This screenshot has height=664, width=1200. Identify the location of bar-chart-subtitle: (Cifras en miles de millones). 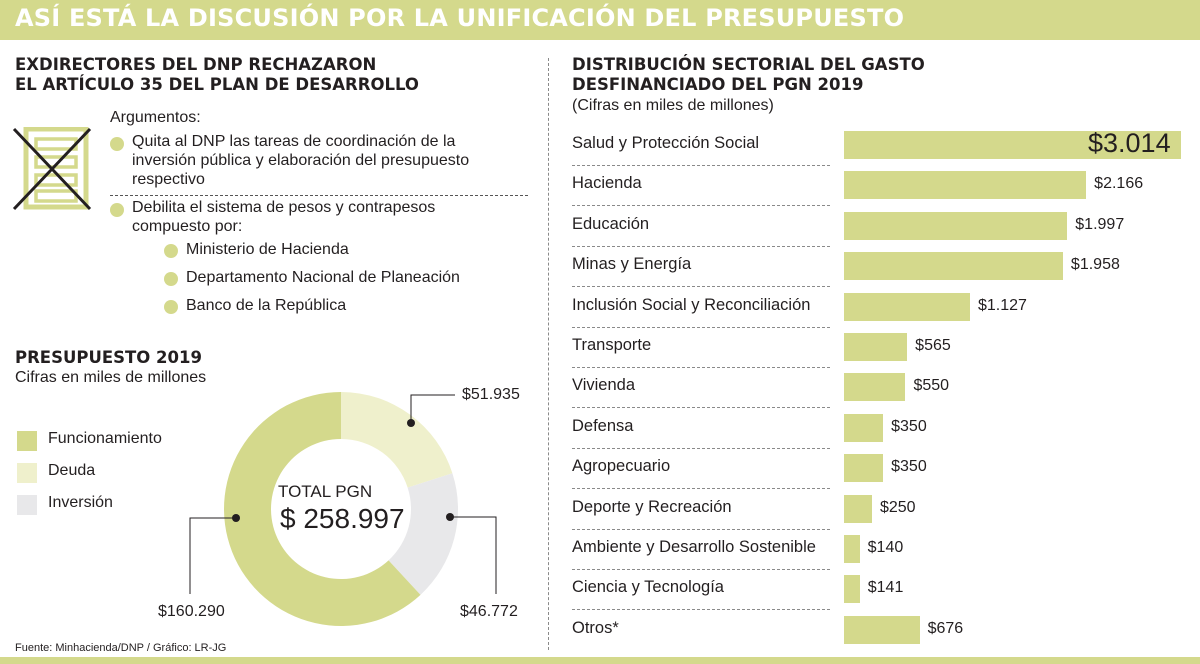
(673, 105).